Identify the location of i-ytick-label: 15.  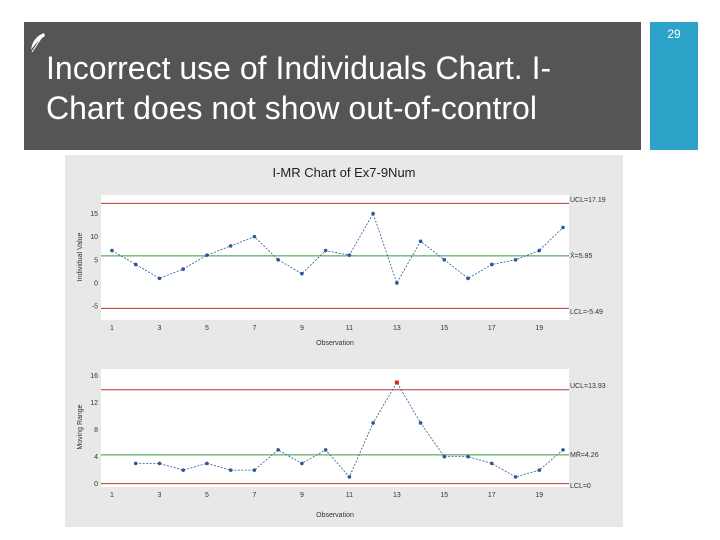
(94, 214).